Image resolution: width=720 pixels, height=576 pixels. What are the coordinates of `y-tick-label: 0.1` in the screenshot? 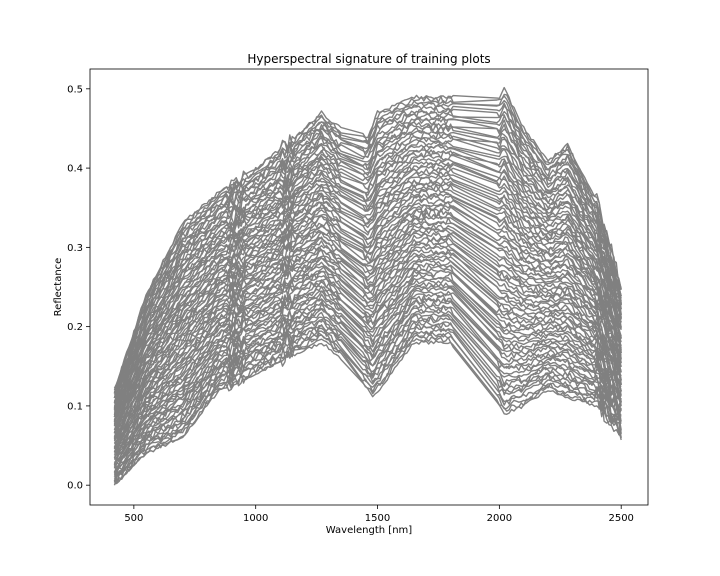 It's located at (75, 406).